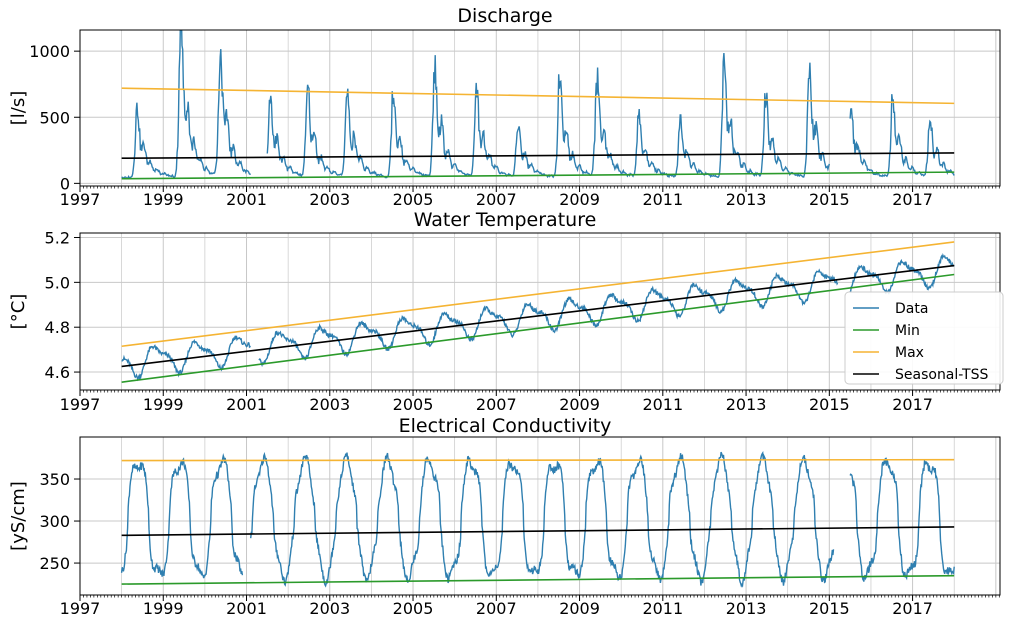 This screenshot has height=631, width=1024. What do you see at coordinates (505, 426) in the screenshot?
I see `chart-title: Electrical Conductivity` at bounding box center [505, 426].